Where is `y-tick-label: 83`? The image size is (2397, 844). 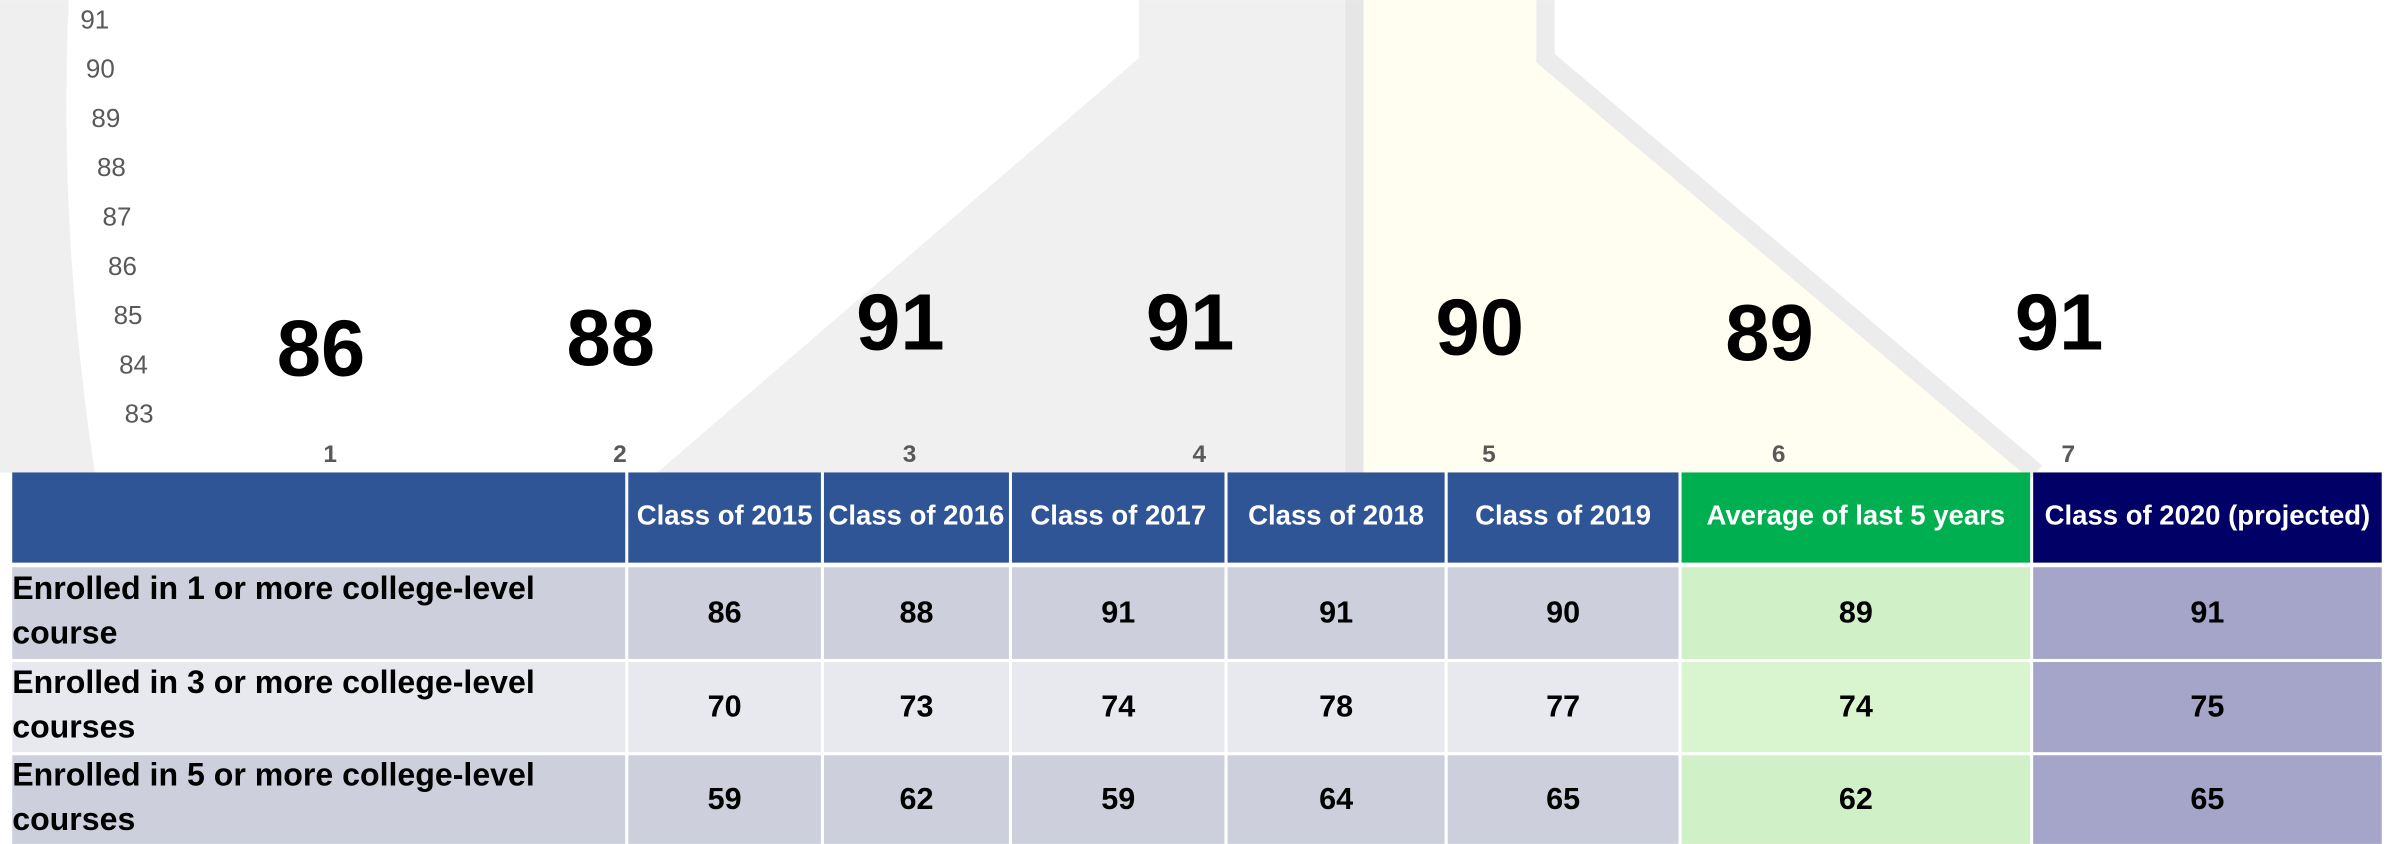
y-tick-label: 83 is located at coordinates (139, 414).